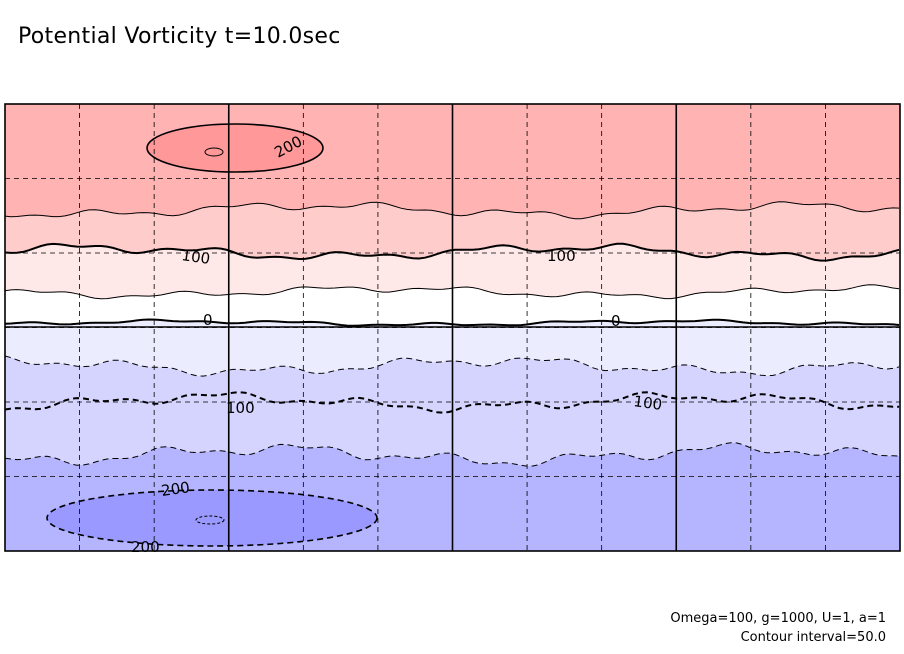 Image resolution: width=904 pixels, height=654 pixels. I want to click on contour-label-2: 100, so click(561, 256).